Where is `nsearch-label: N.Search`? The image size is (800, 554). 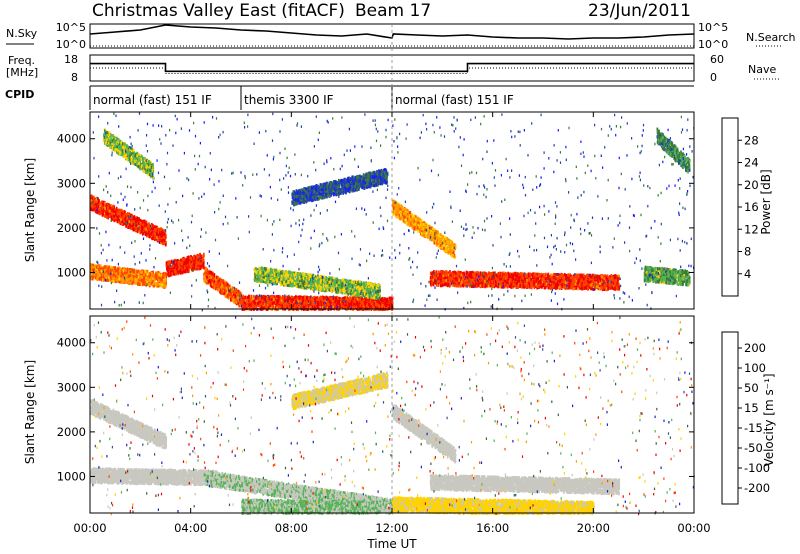 nsearch-label: N.Search is located at coordinates (771, 37).